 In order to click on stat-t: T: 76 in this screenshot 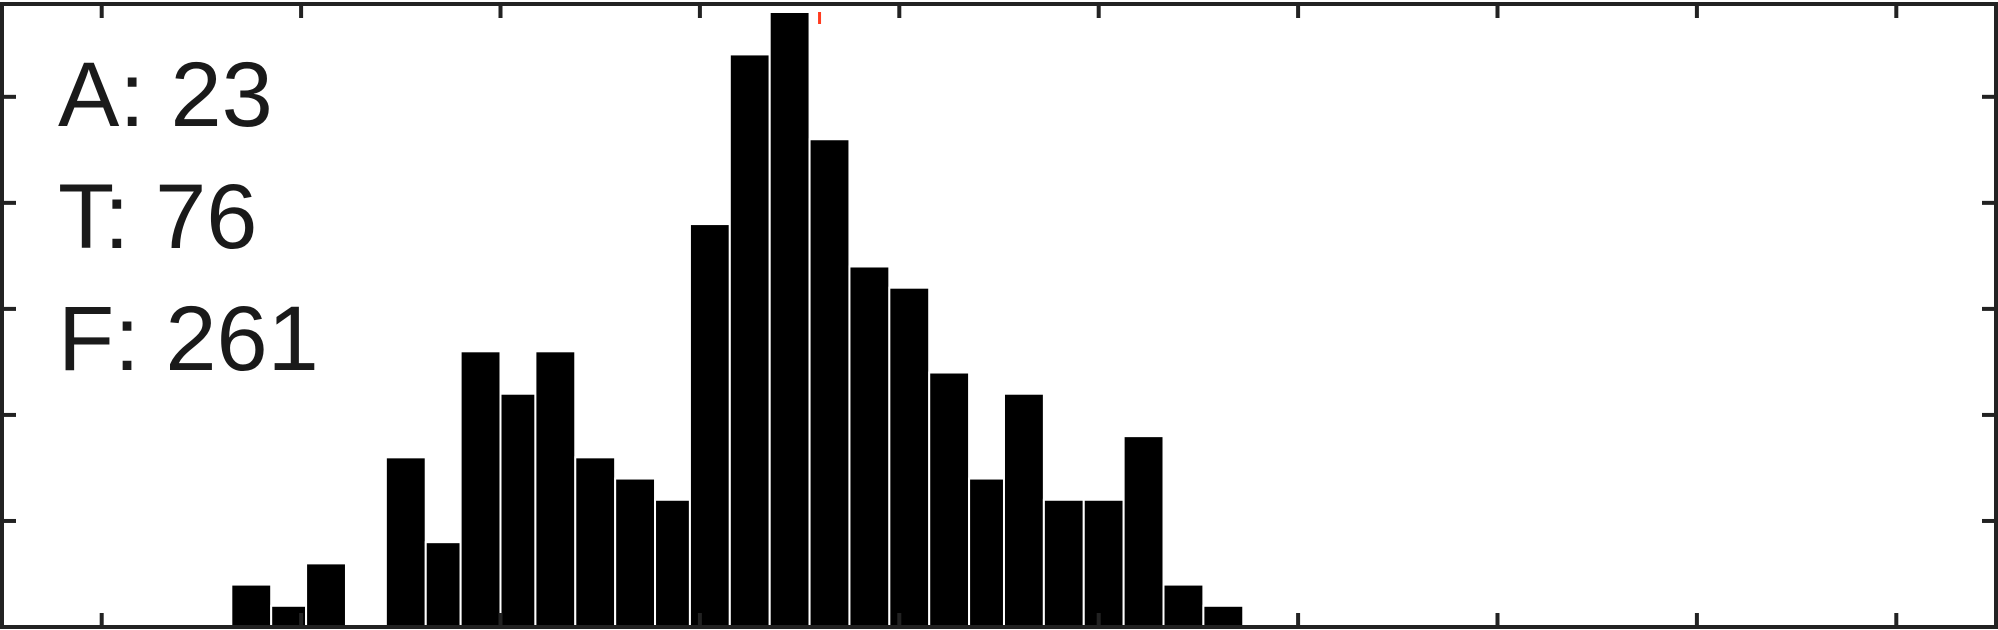, I will do `click(157, 217)`.